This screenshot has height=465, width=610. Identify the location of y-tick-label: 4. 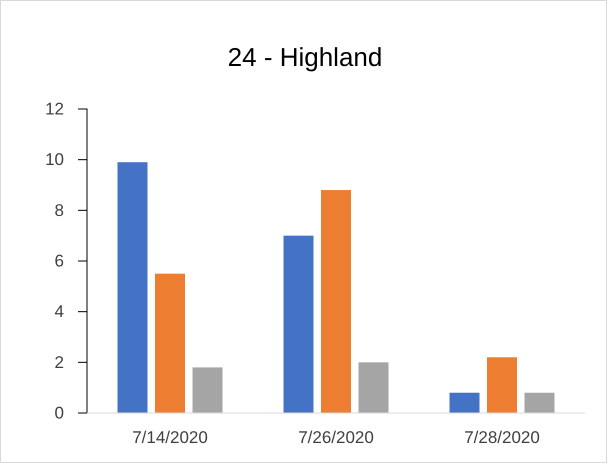
(59, 312).